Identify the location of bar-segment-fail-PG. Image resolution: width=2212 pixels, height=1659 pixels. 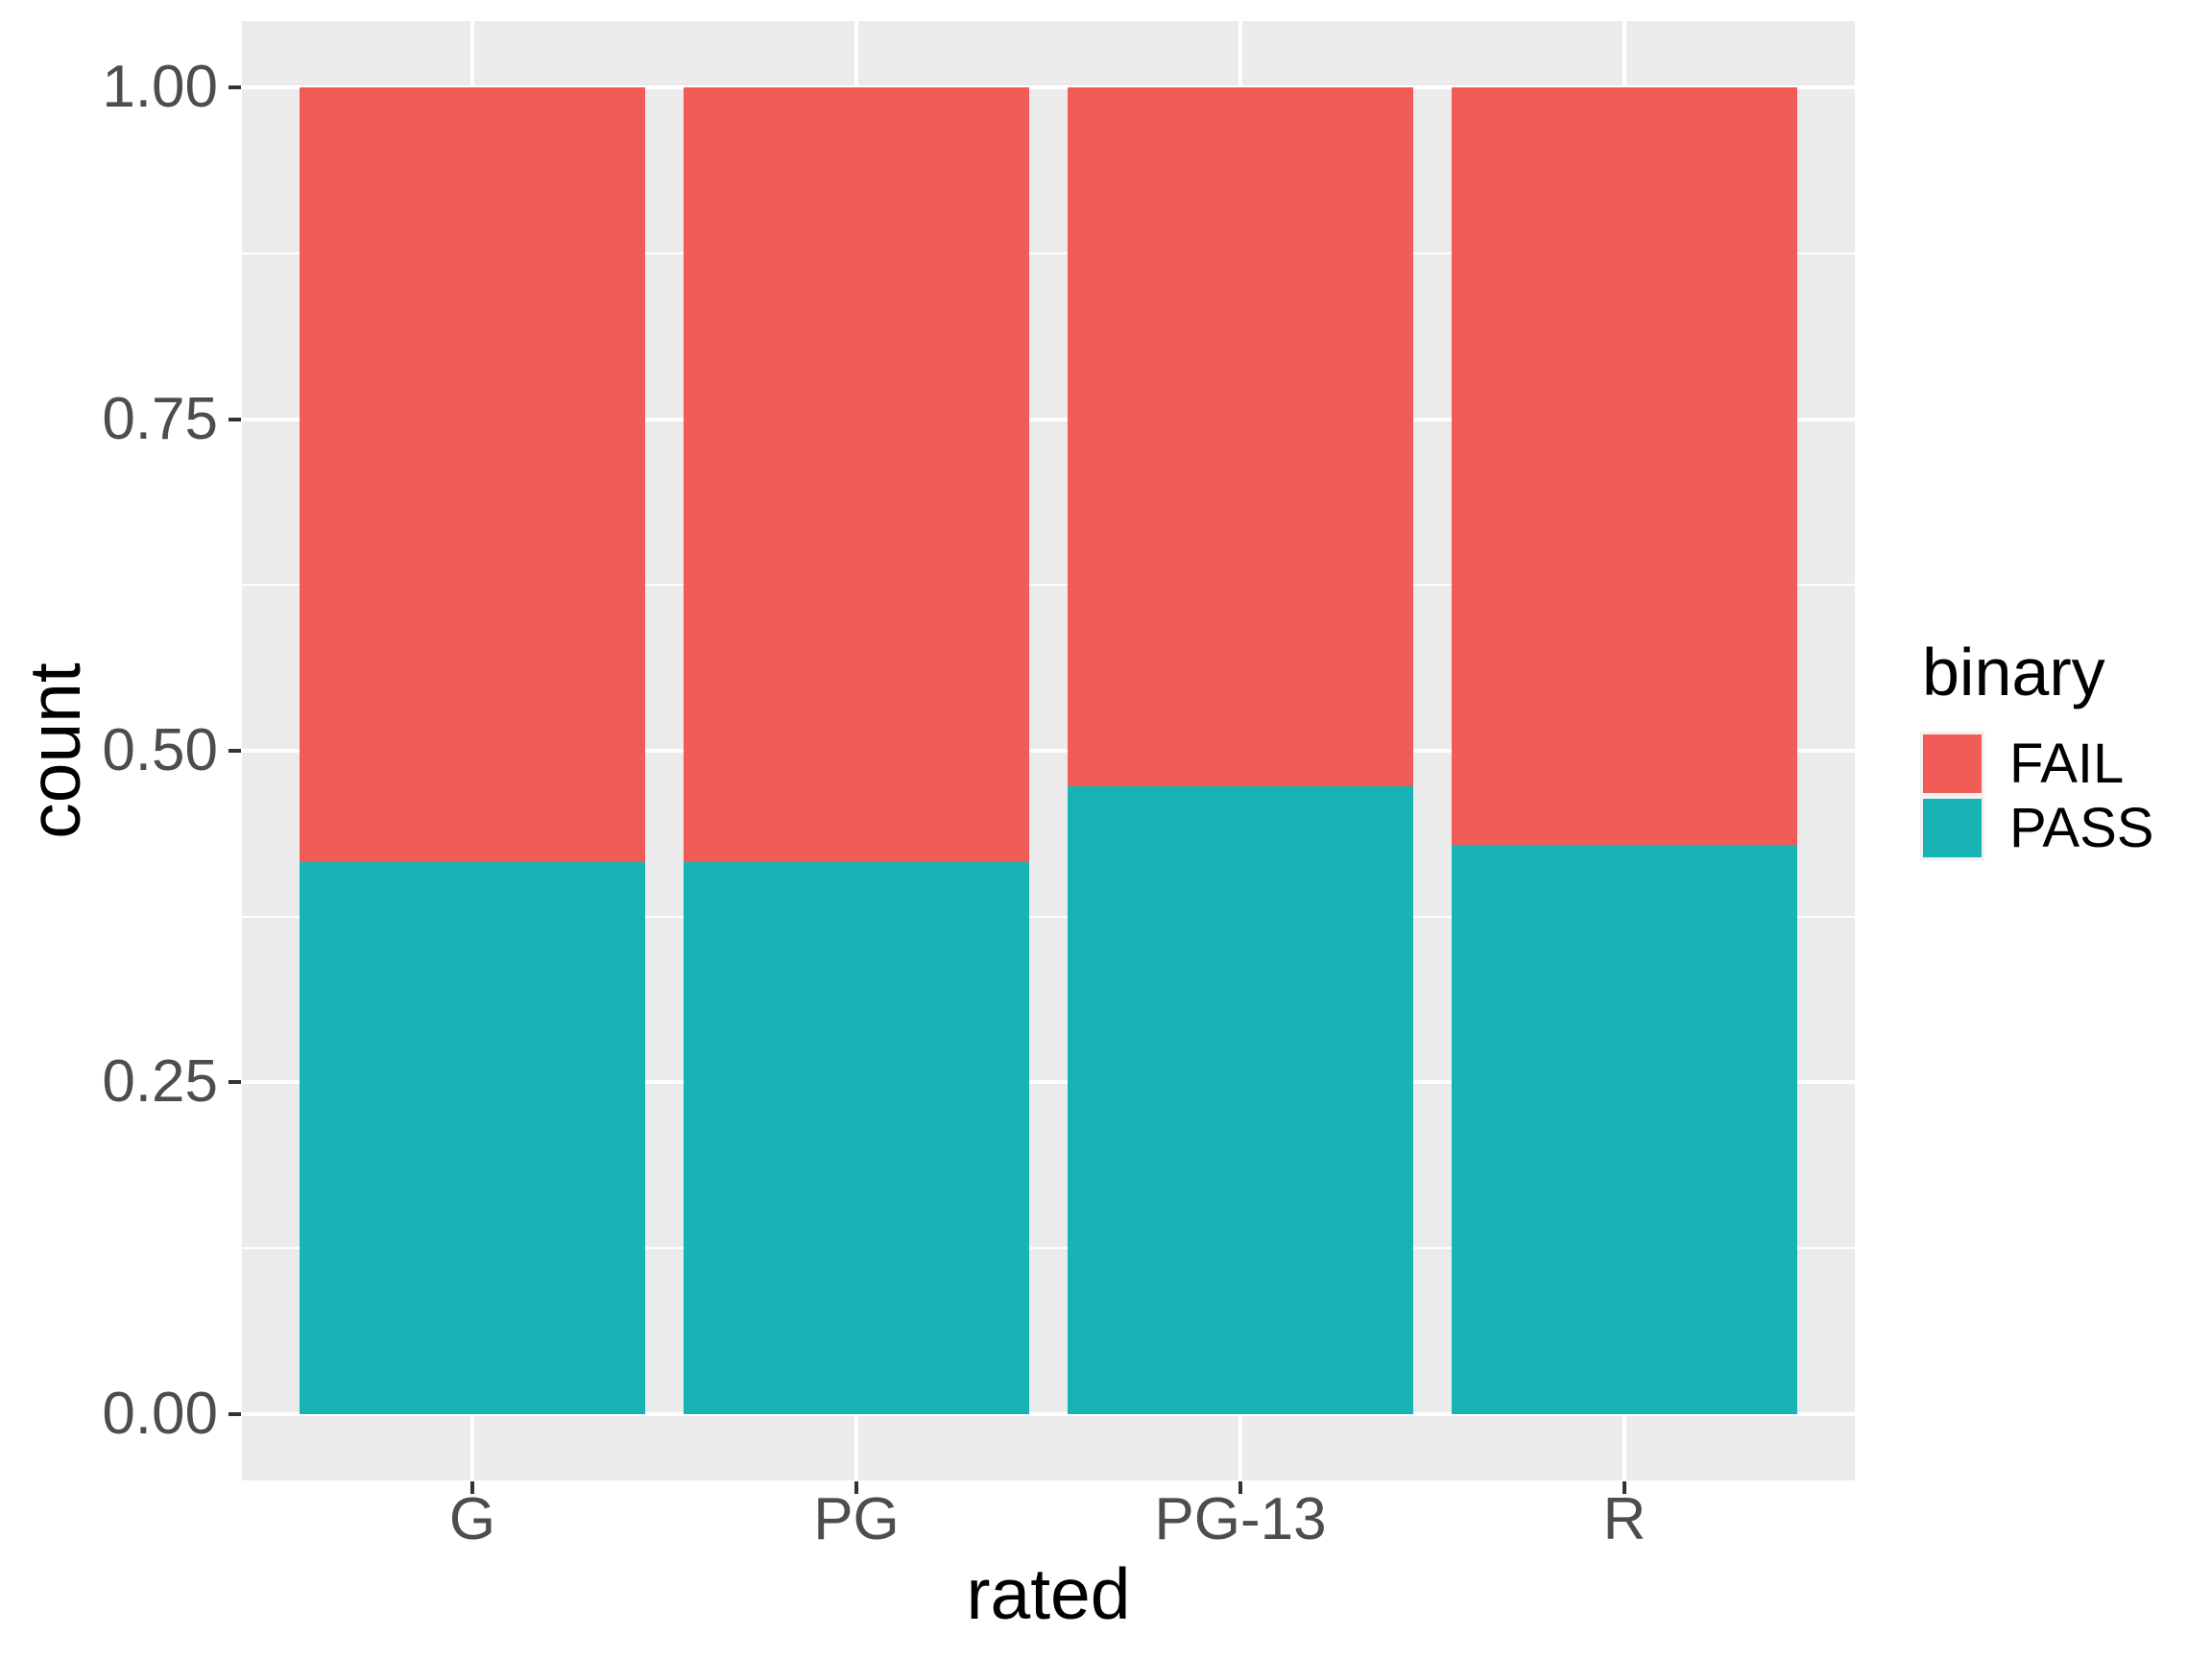
(856, 474).